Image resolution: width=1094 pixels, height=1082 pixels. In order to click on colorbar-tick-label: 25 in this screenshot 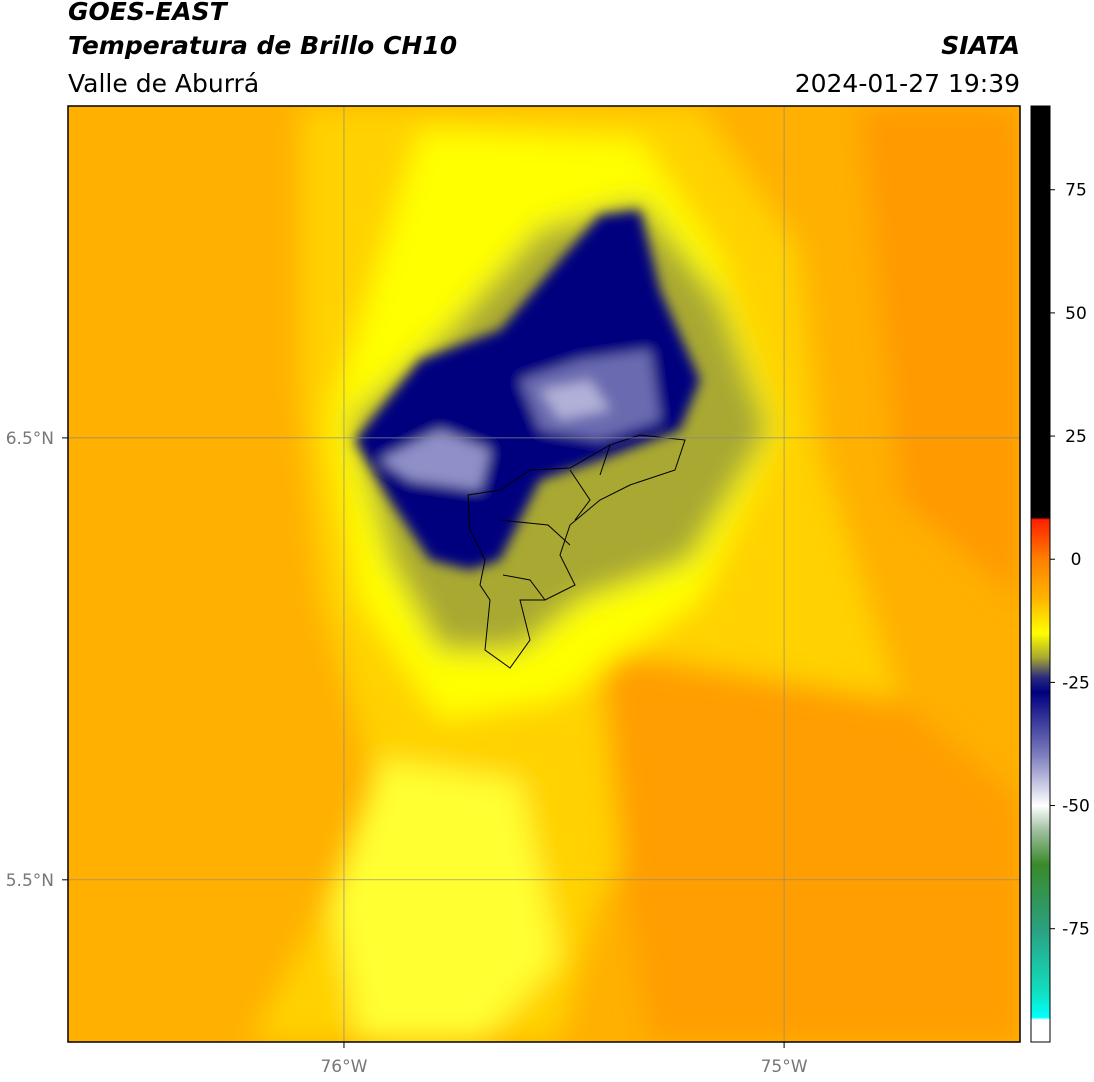, I will do `click(1076, 437)`.